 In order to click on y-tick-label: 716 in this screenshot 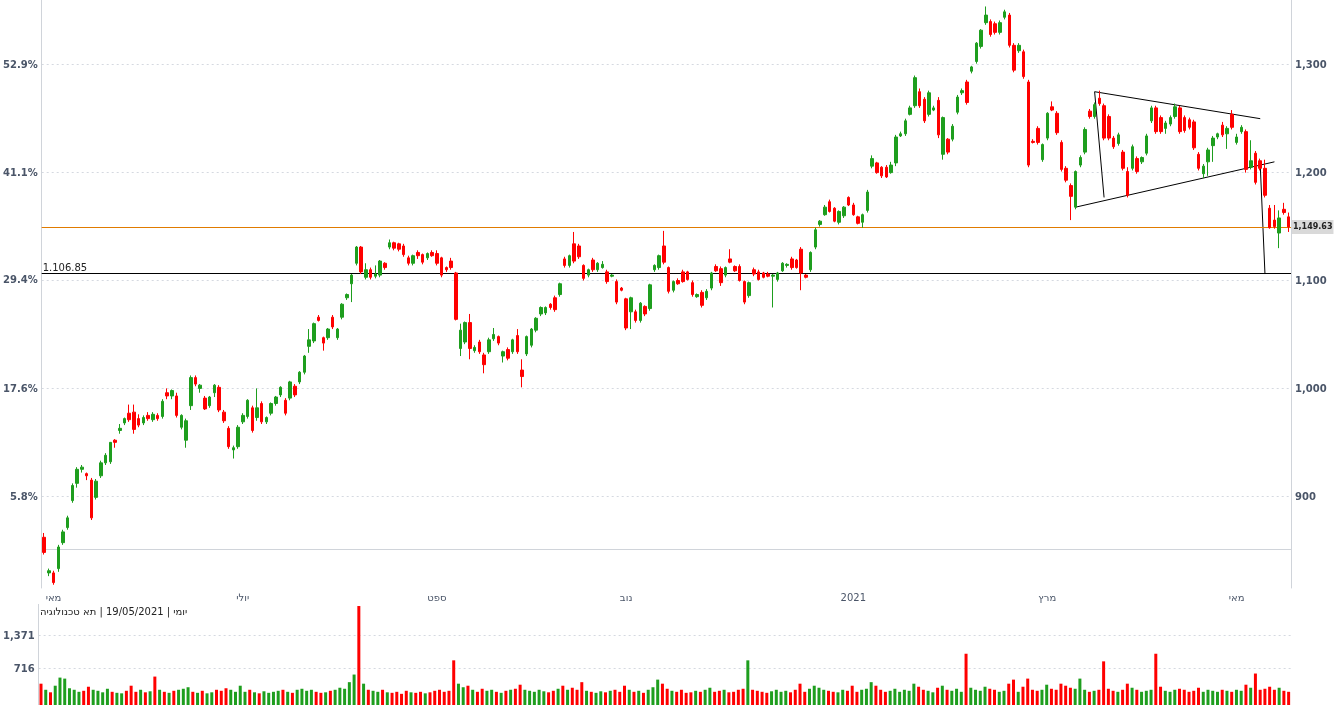, I will do `click(24, 669)`.